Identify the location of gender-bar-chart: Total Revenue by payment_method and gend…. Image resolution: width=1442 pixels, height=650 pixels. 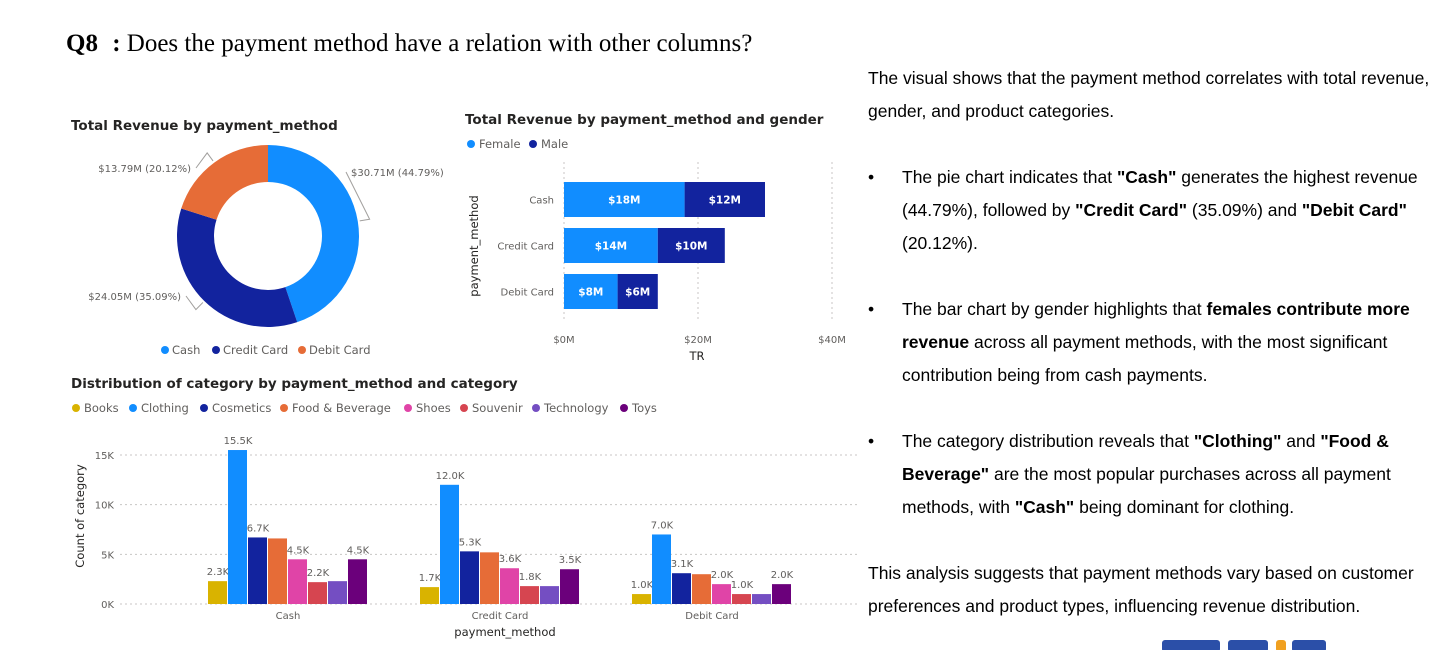
(655, 237).